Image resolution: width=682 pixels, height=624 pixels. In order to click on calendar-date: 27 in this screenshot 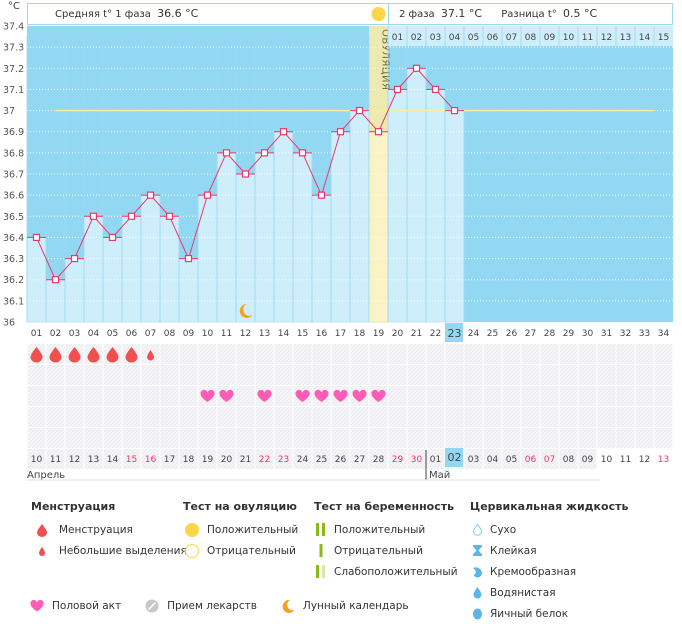, I will do `click(359, 460)`.